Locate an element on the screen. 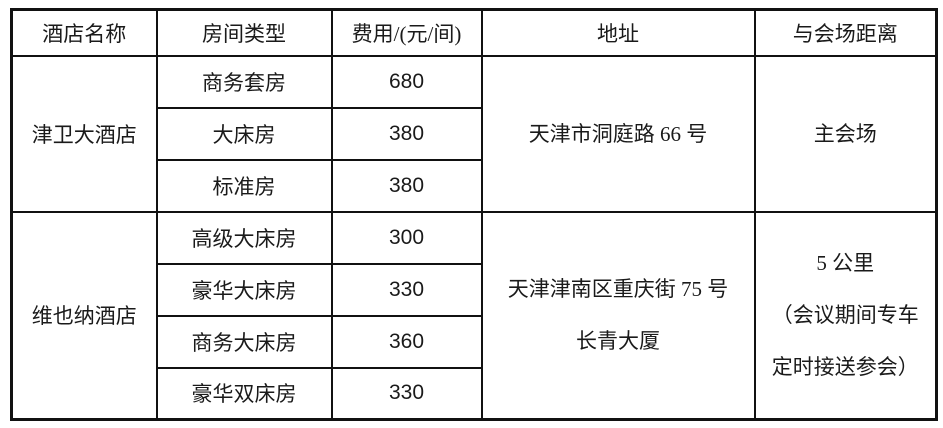  distance-line: 5 公里 is located at coordinates (845, 263).